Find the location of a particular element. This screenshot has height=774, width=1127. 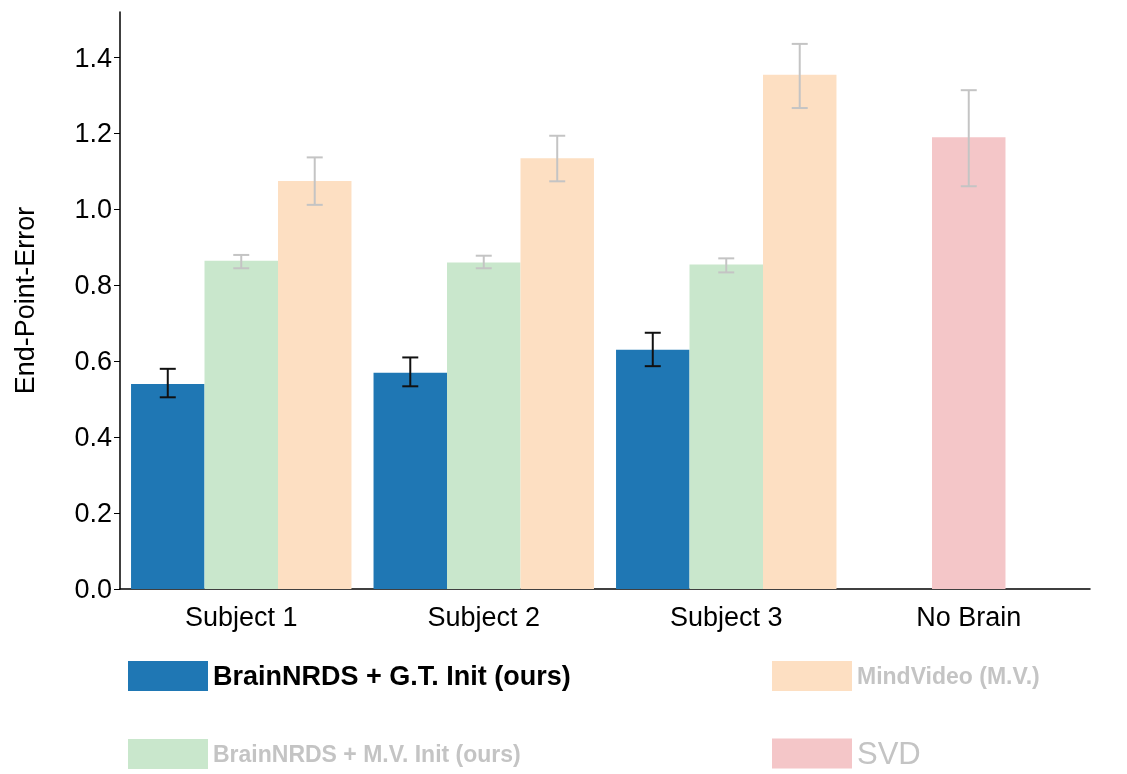

y-tick-label: 0.0 is located at coordinates (93, 589).